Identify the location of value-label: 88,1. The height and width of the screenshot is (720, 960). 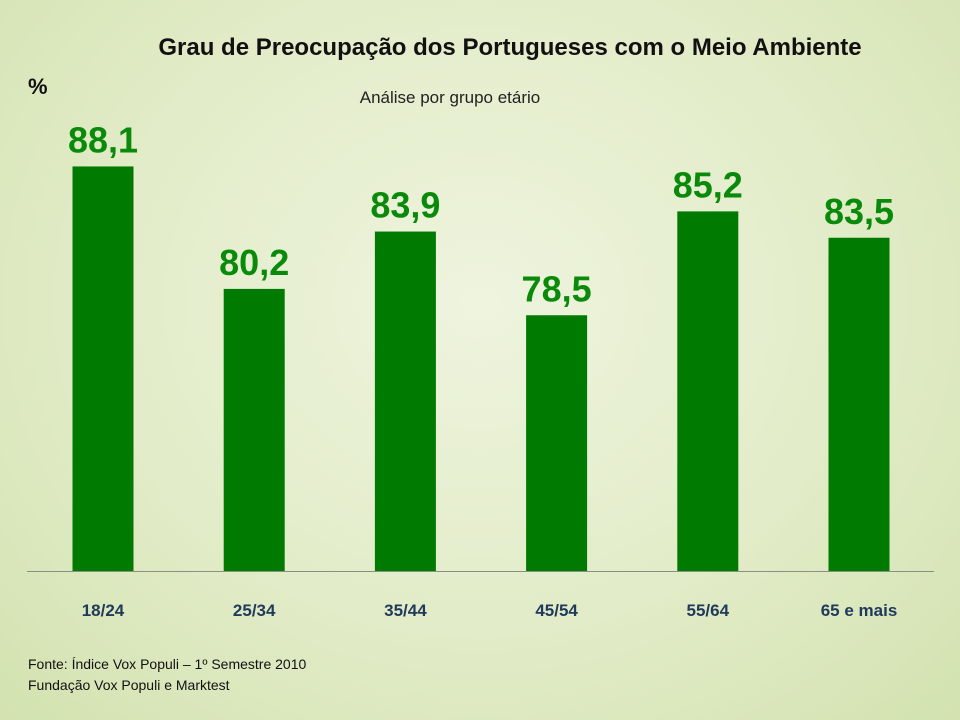
(103, 139).